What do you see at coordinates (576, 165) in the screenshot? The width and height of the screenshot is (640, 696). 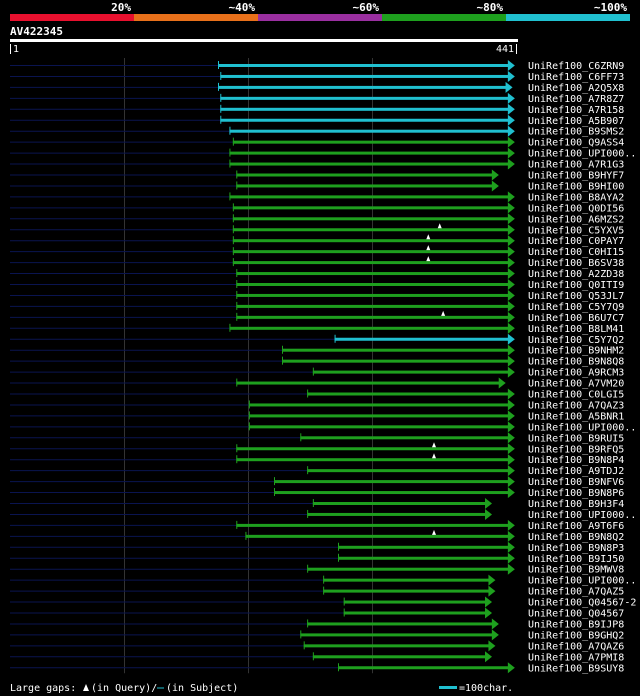 I see `hit-label: UniRef100_A7R1G3` at bounding box center [576, 165].